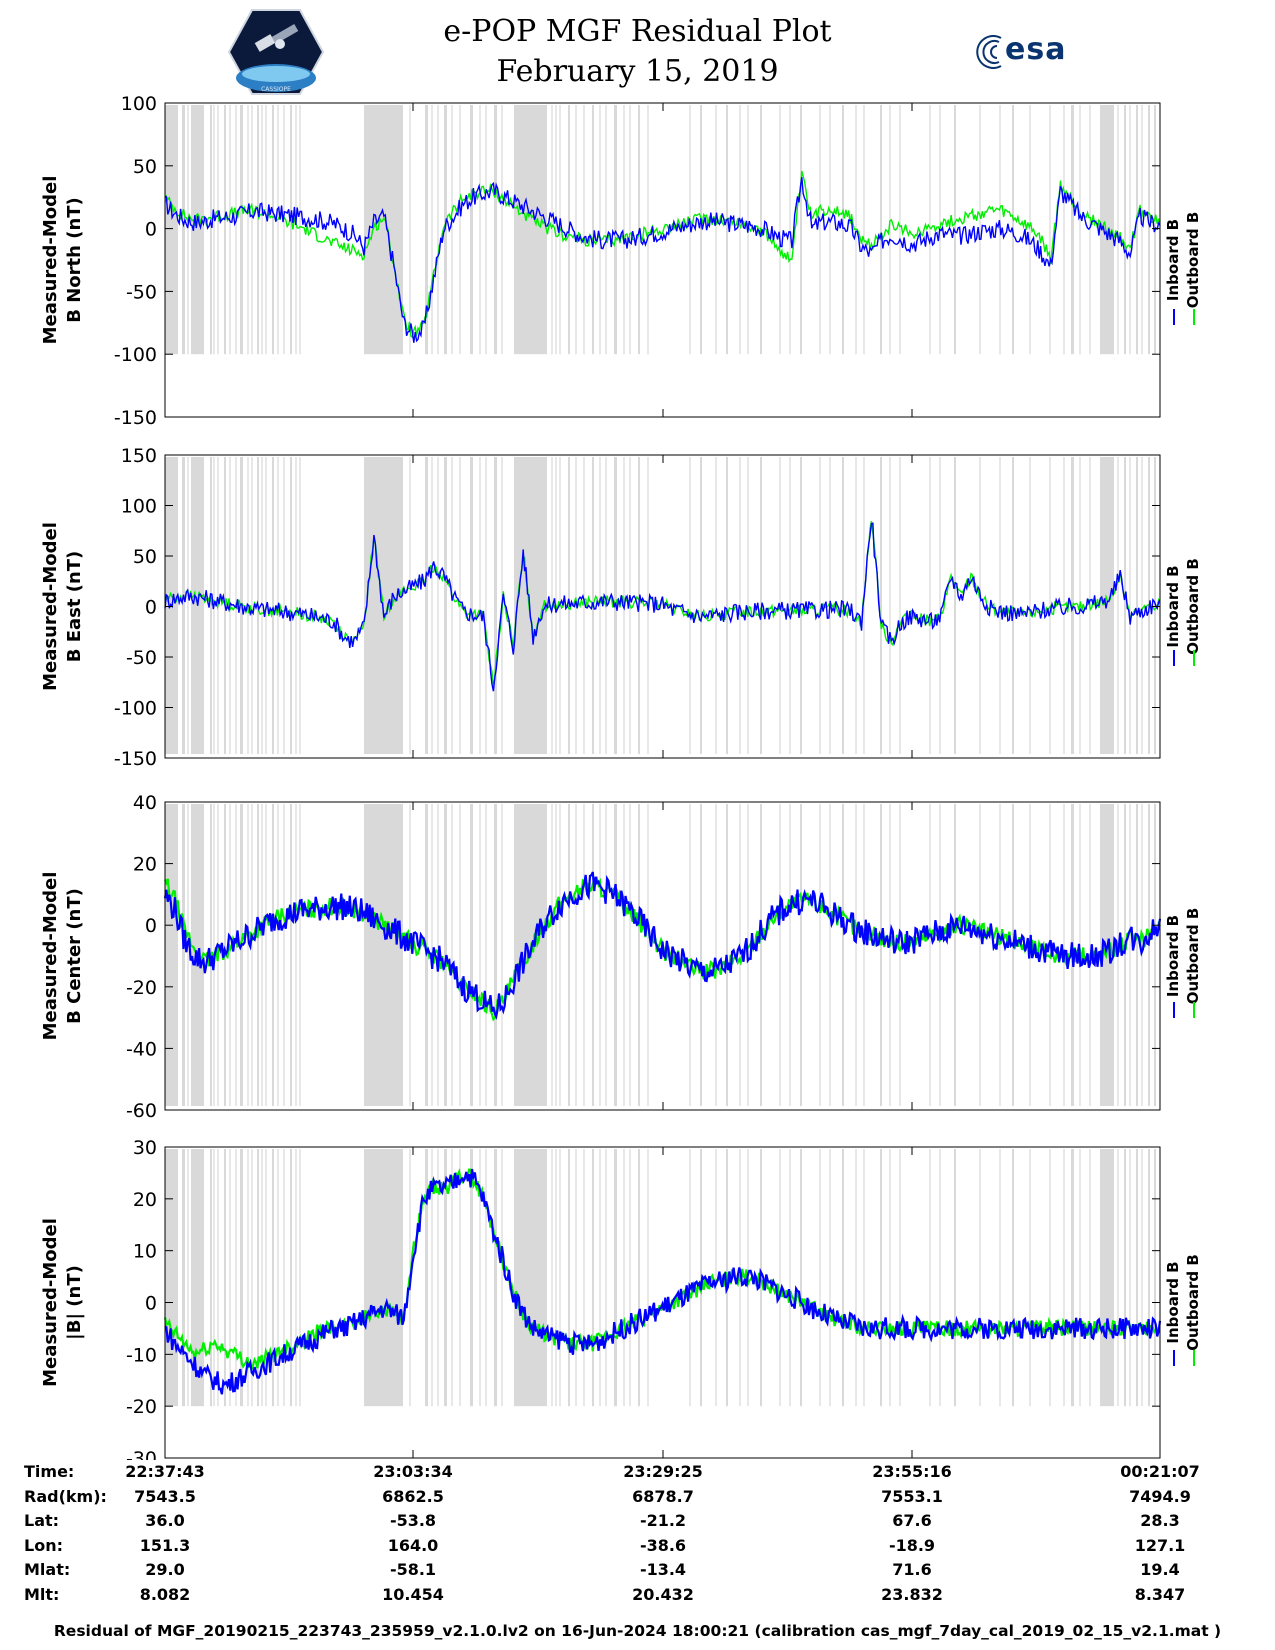 The width and height of the screenshot is (1275, 1650). I want to click on info-row-value: 29.0, so click(165, 1570).